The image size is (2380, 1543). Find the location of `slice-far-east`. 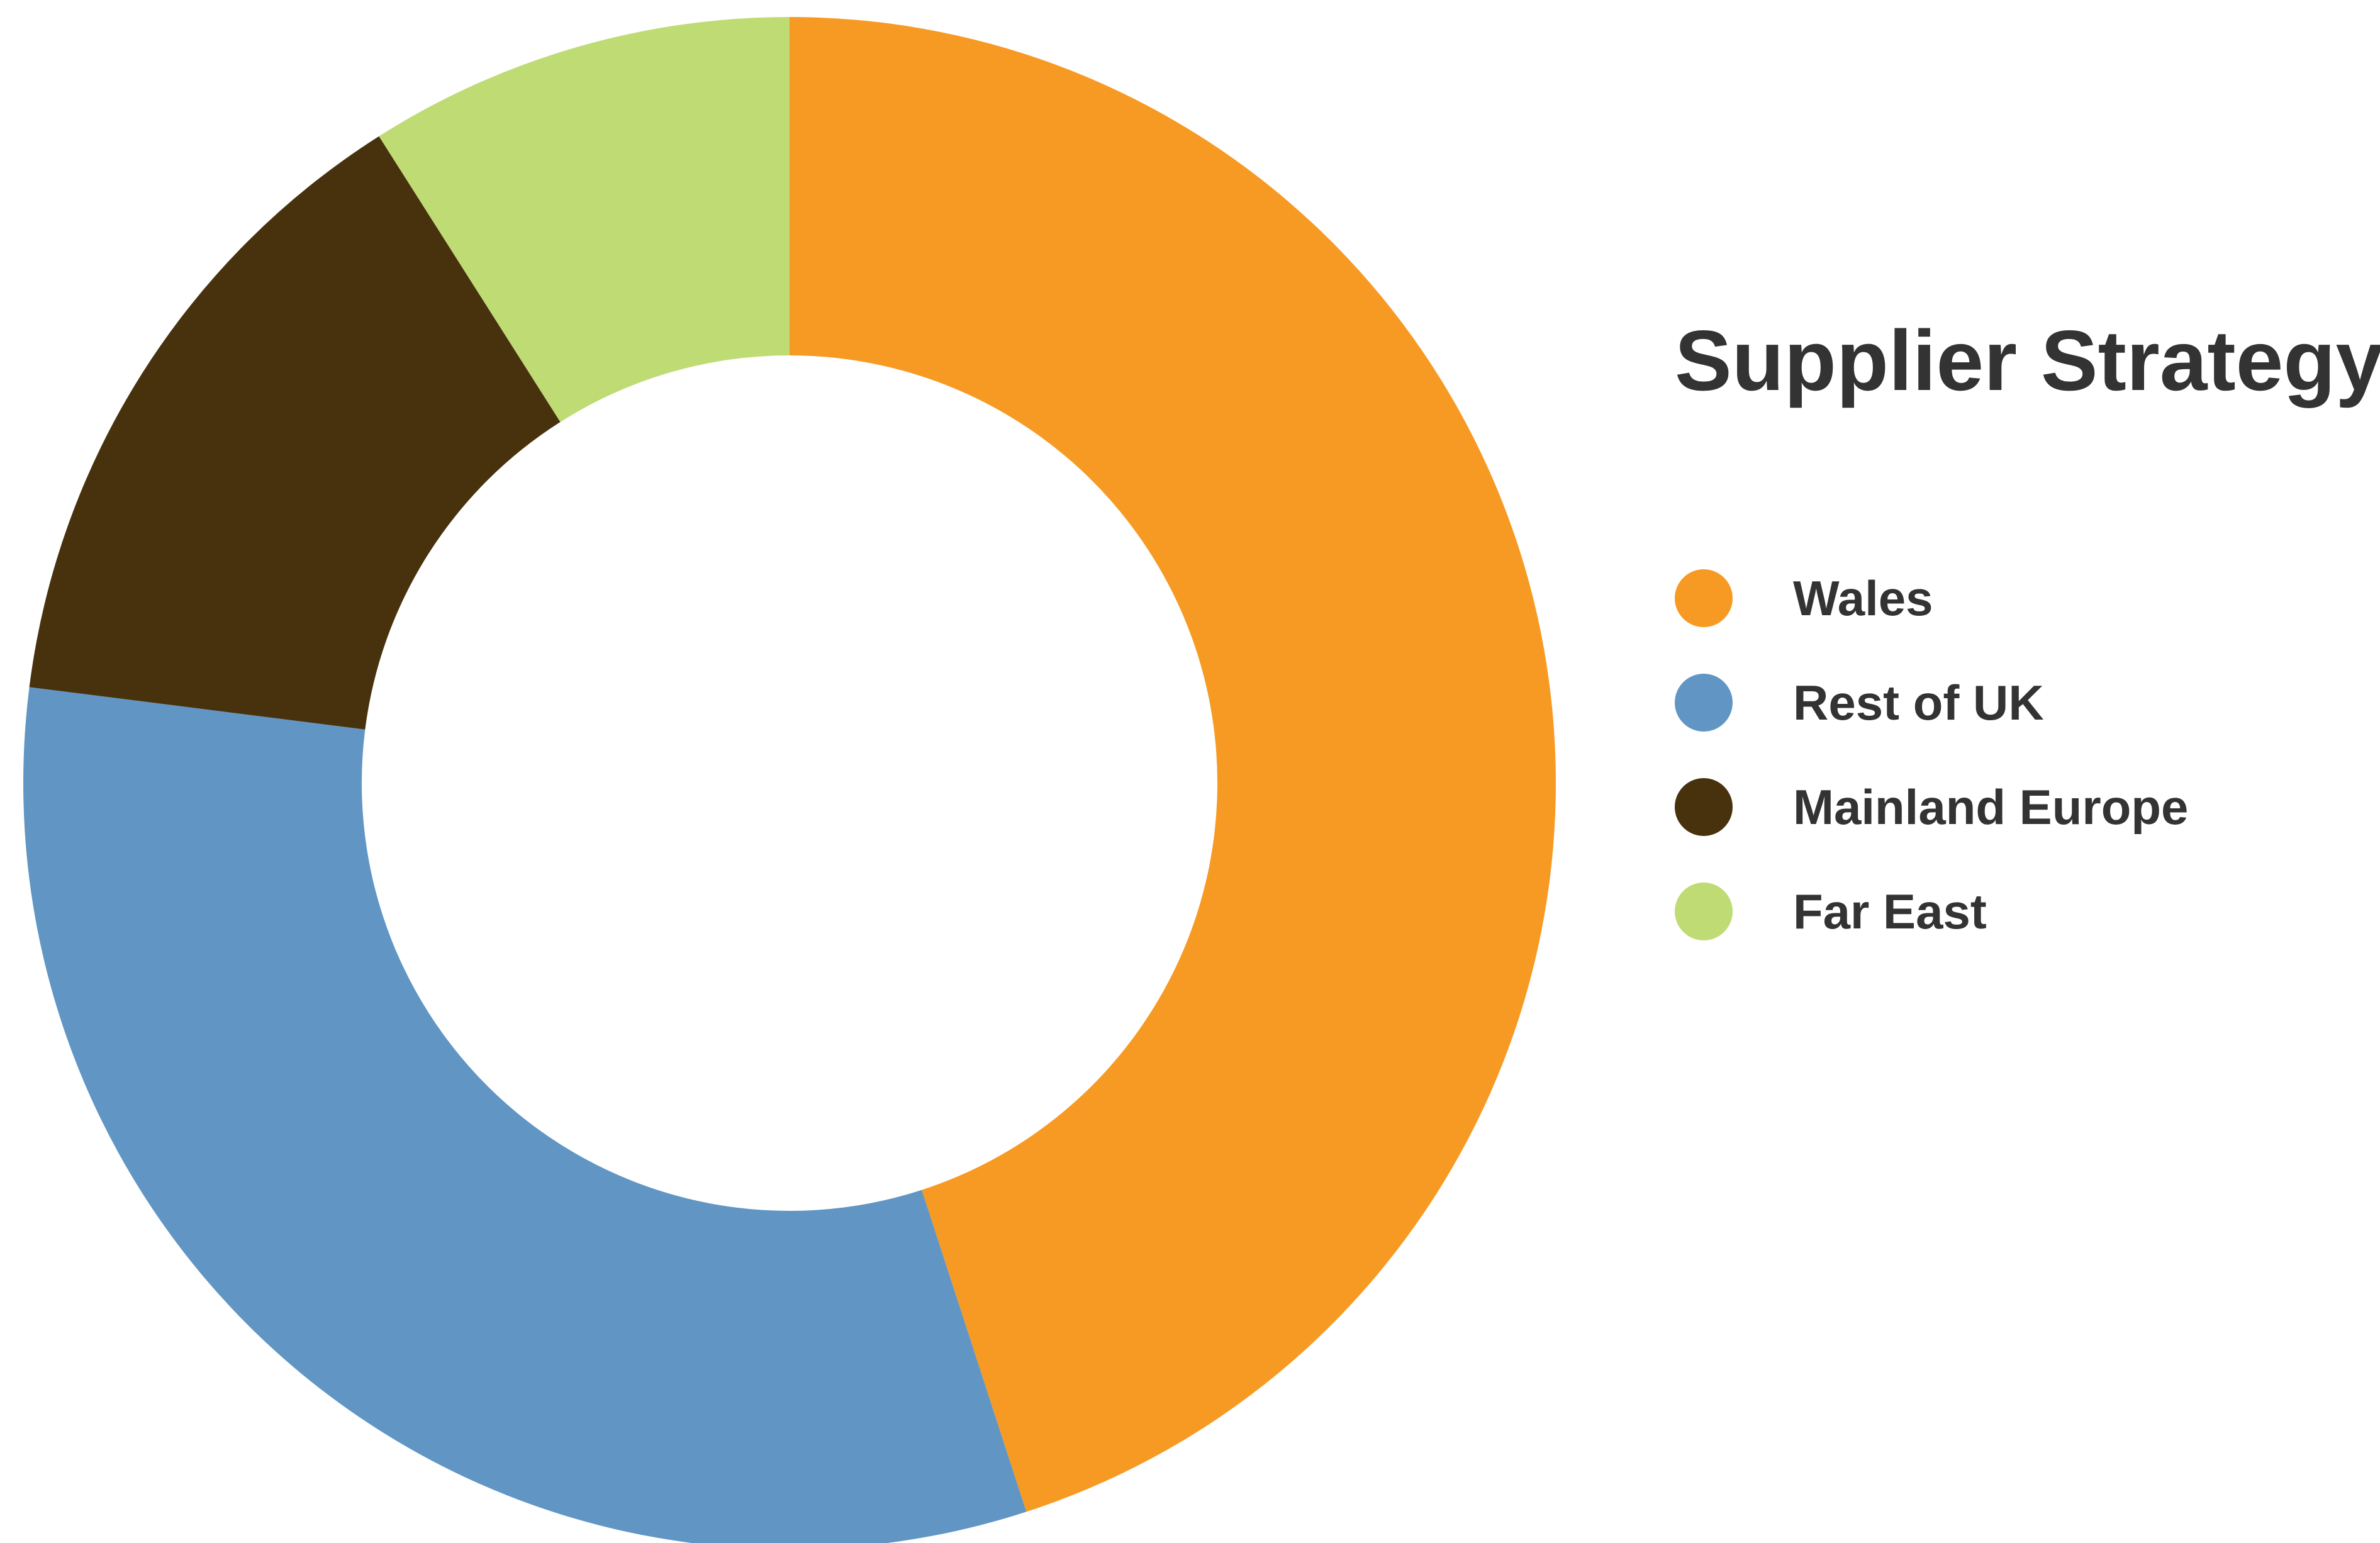

slice-far-east is located at coordinates (584, 220).